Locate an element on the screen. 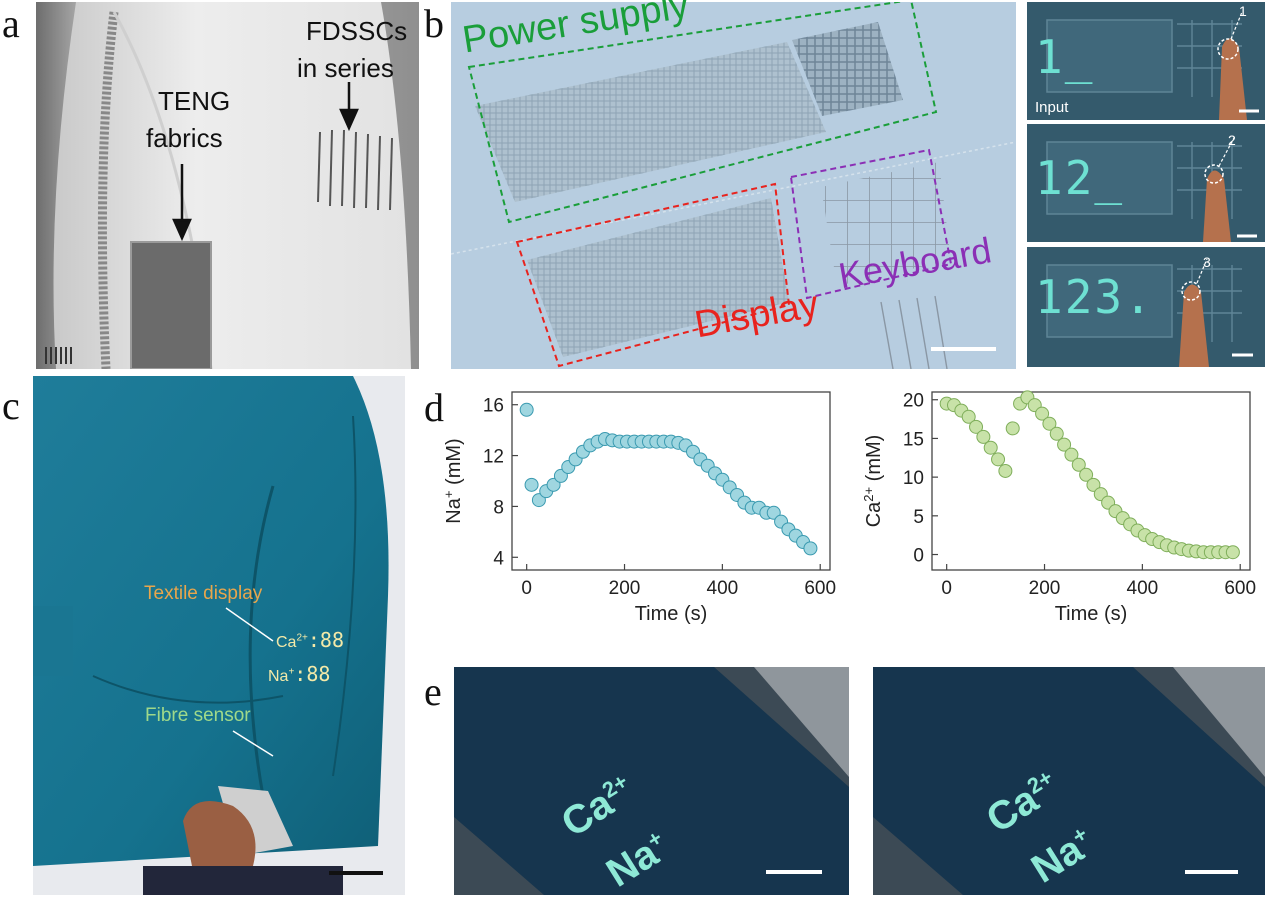 The height and width of the screenshot is (898, 1269). calcium-y-tick-label-3: 15 is located at coordinates (913, 439).